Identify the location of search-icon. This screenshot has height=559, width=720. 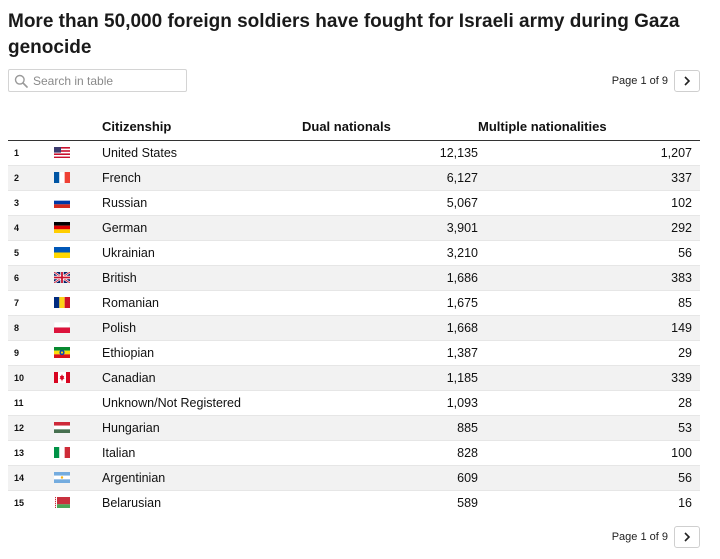
(21, 81).